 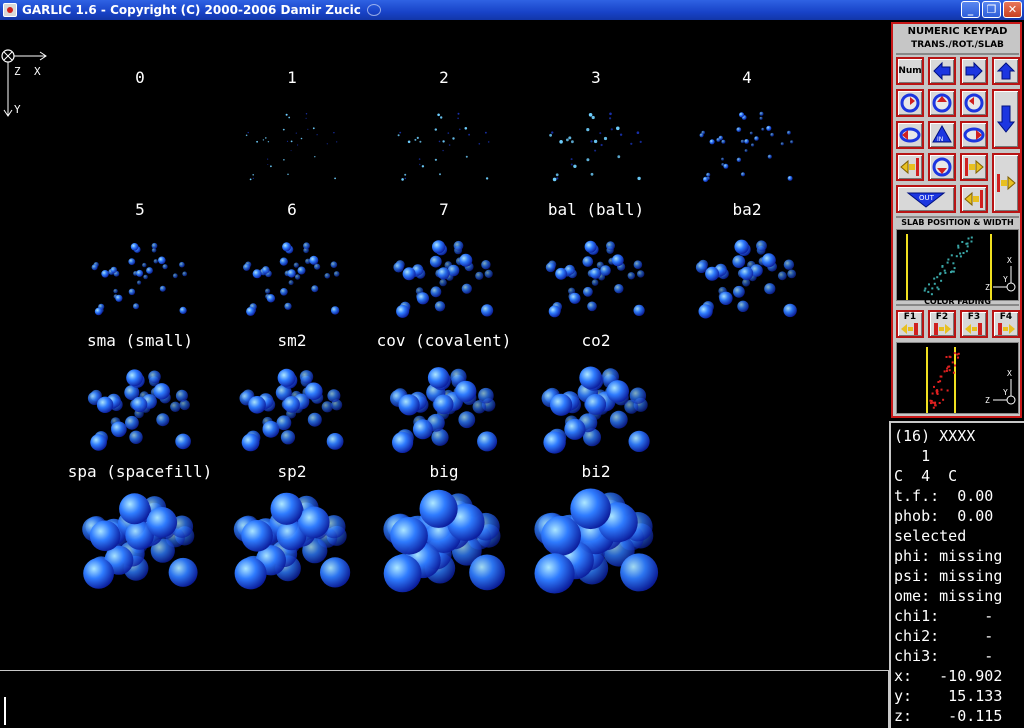 I want to click on slab-forward-button, so click(x=1006, y=183).